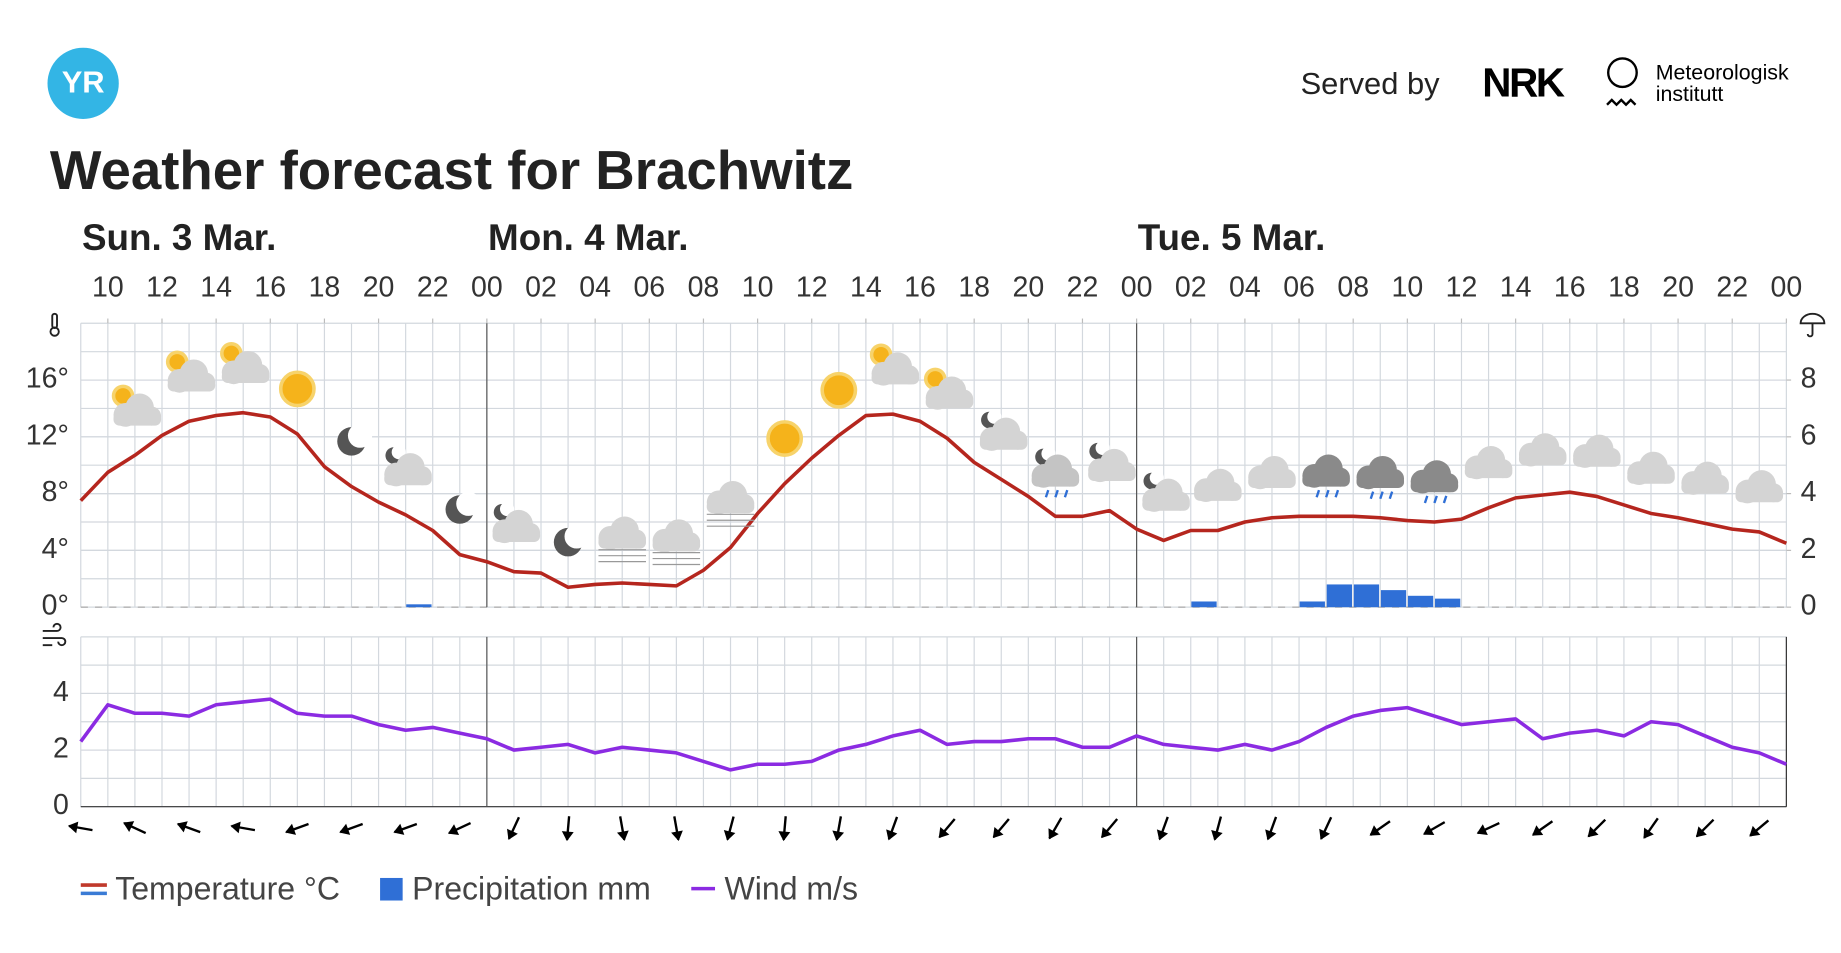  What do you see at coordinates (54, 634) in the screenshot?
I see `wind-icon` at bounding box center [54, 634].